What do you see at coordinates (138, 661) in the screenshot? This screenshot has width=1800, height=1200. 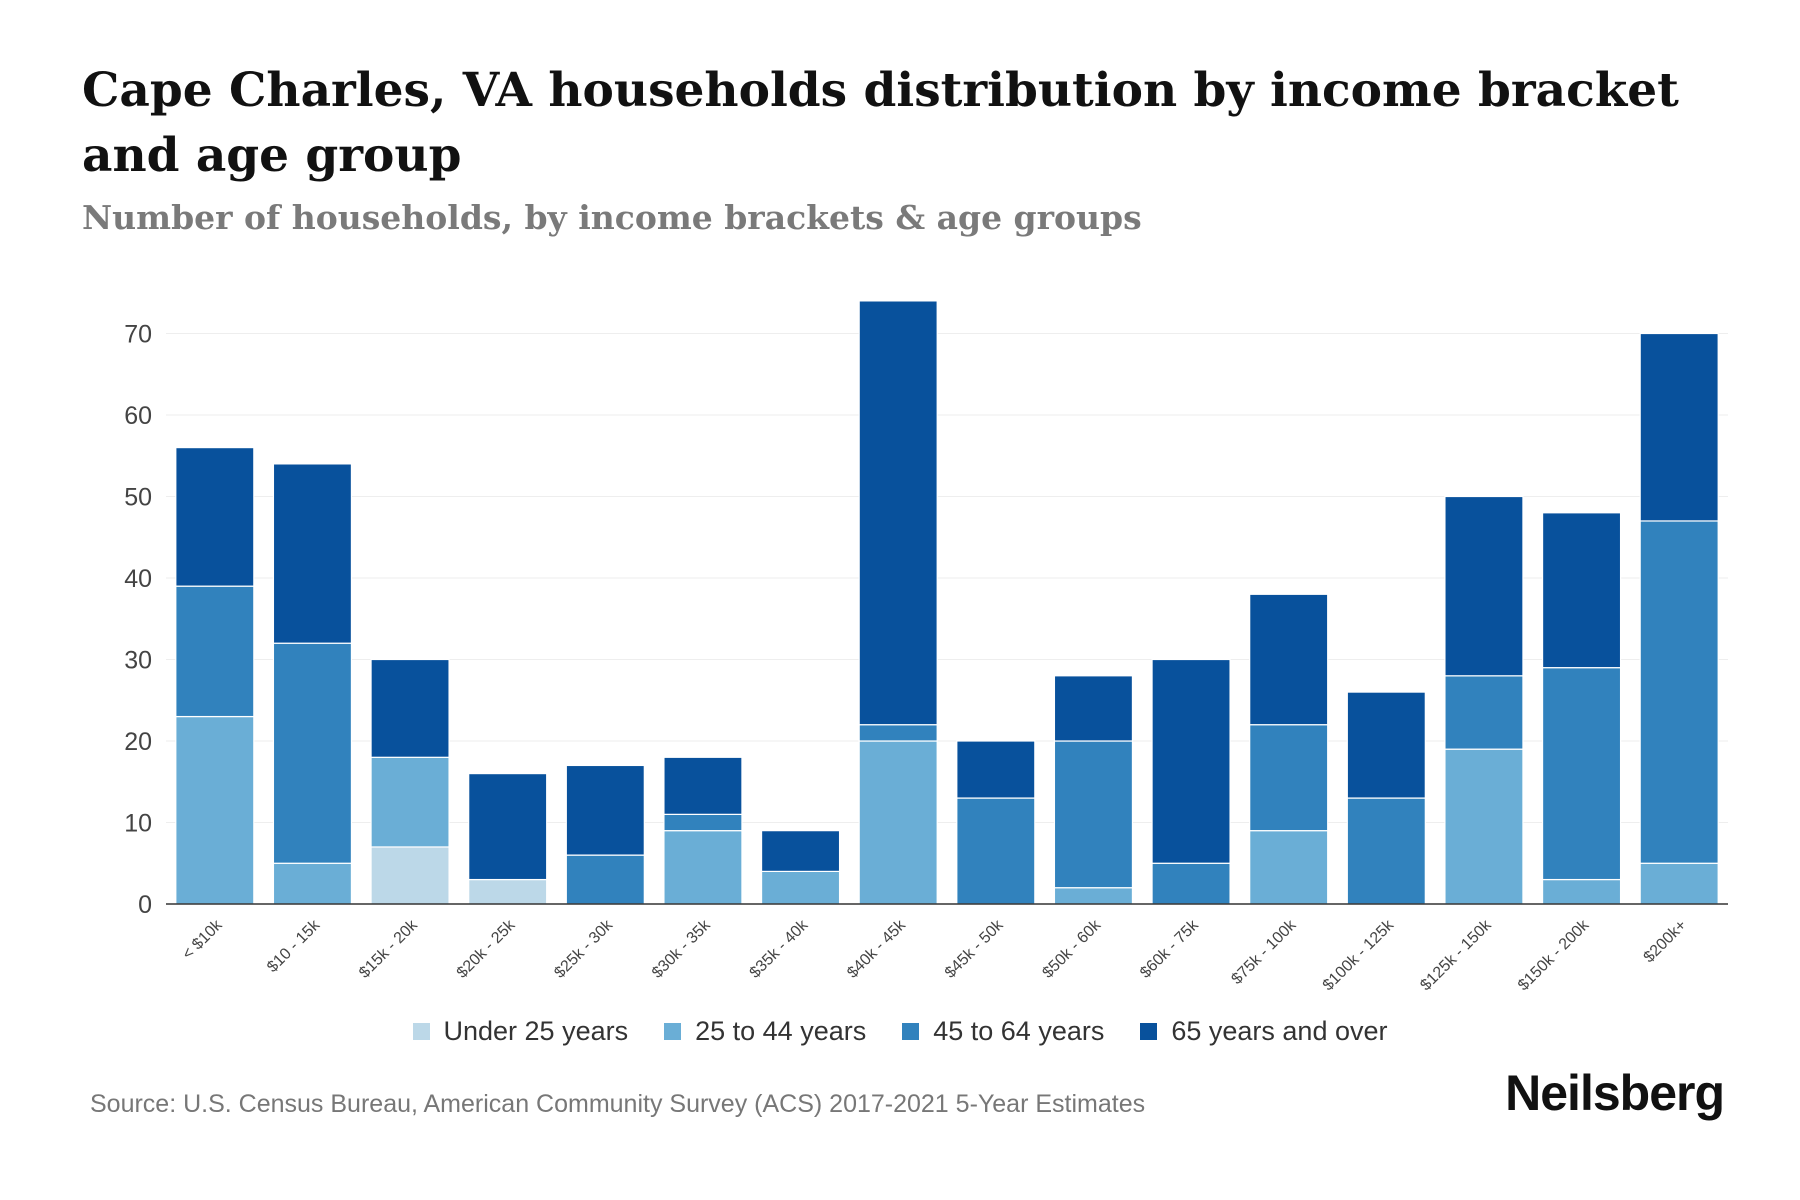 I see `y-tick-label: 30` at bounding box center [138, 661].